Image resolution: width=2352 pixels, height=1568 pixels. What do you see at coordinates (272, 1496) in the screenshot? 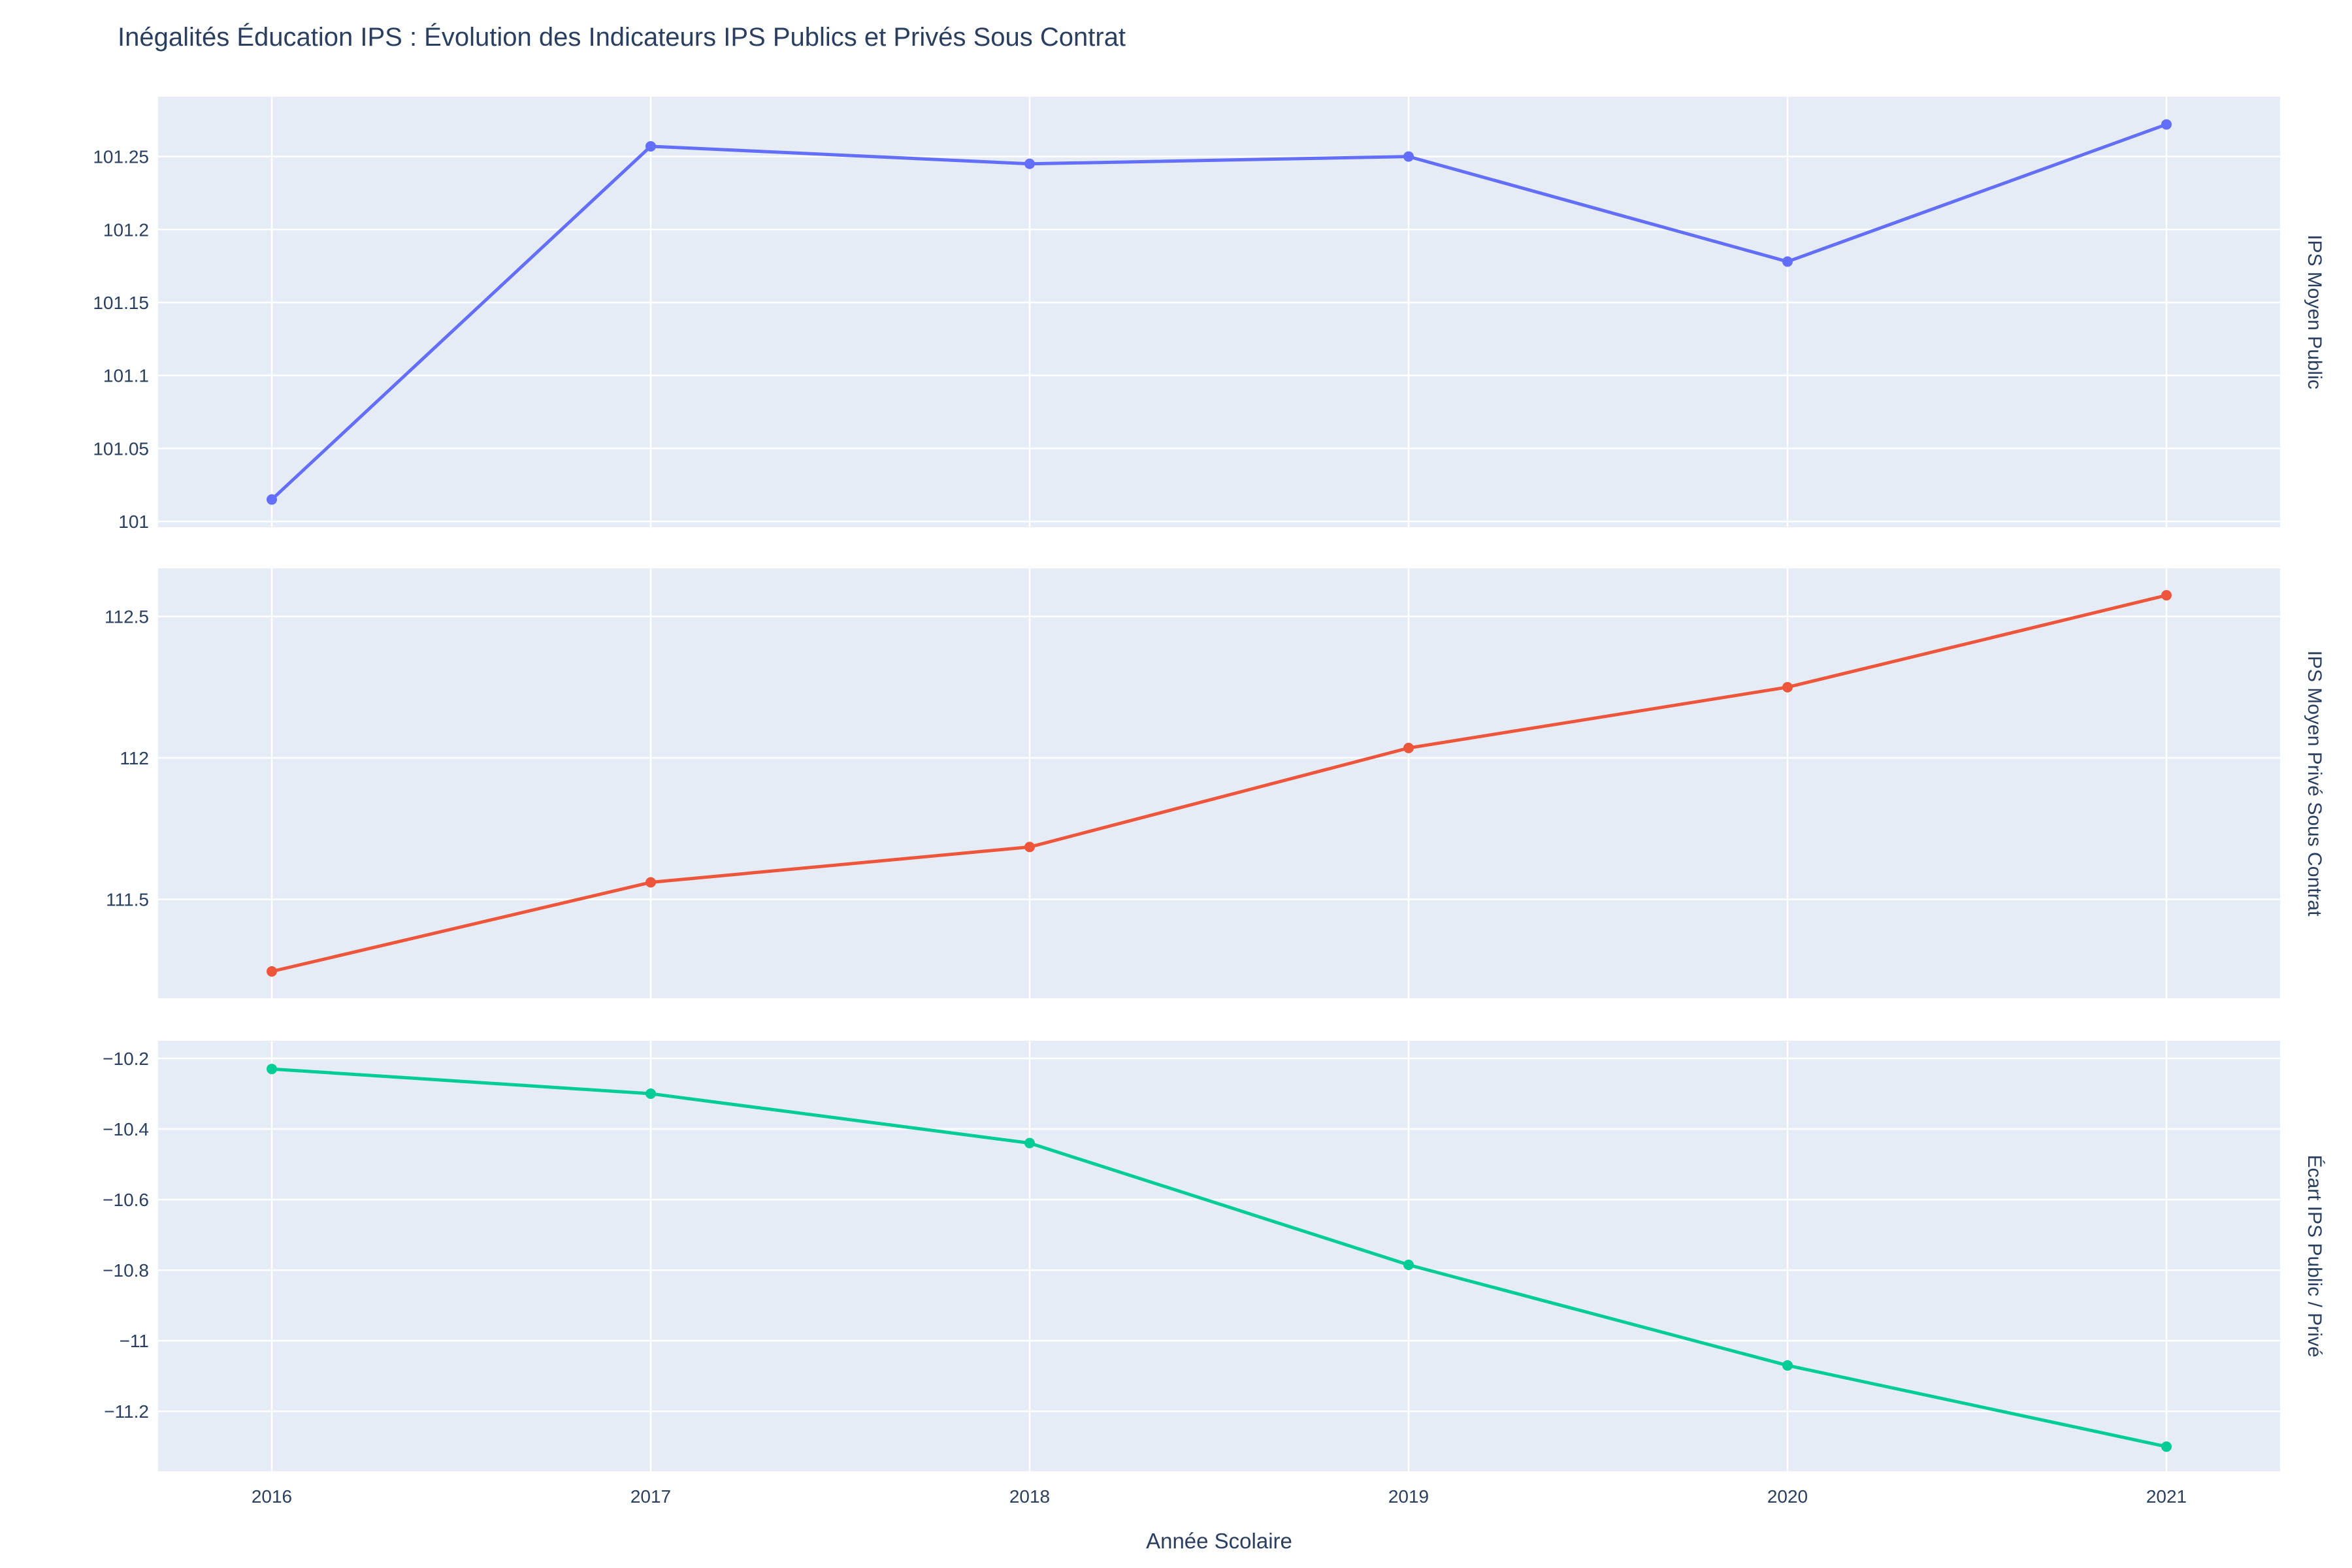
I see `x-tick-label: 2016` at bounding box center [272, 1496].